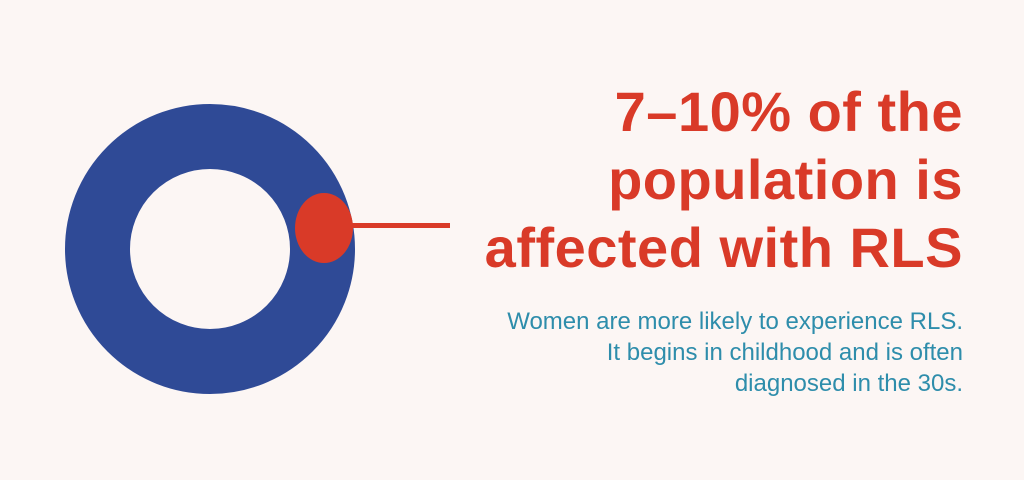 Image resolution: width=1024 pixels, height=480 pixels. Describe the element at coordinates (848, 383) in the screenshot. I see `subtitle-line-3: diagnosed in the 30s.` at that location.